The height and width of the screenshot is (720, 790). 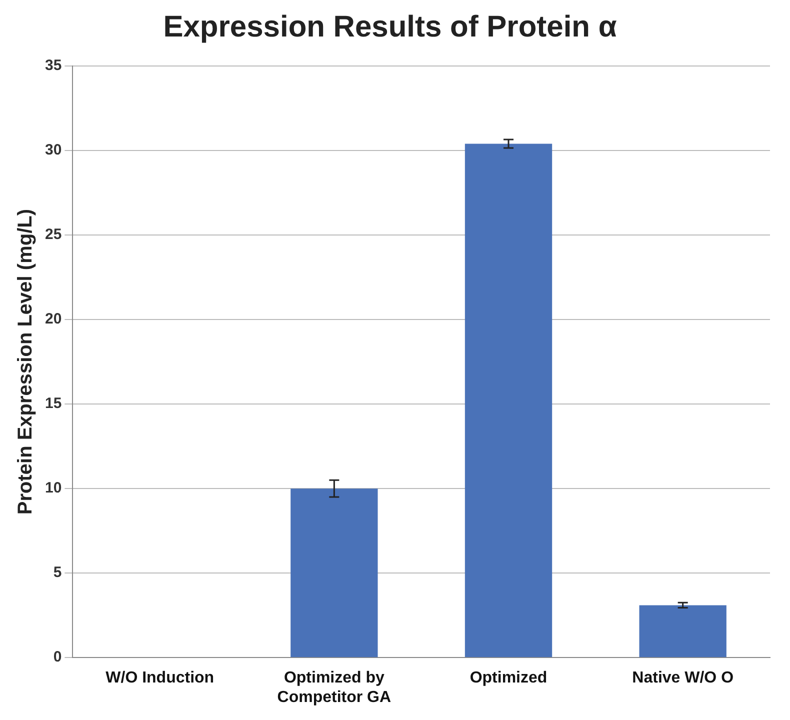 What do you see at coordinates (57, 657) in the screenshot?
I see `y-tick-label: 0` at bounding box center [57, 657].